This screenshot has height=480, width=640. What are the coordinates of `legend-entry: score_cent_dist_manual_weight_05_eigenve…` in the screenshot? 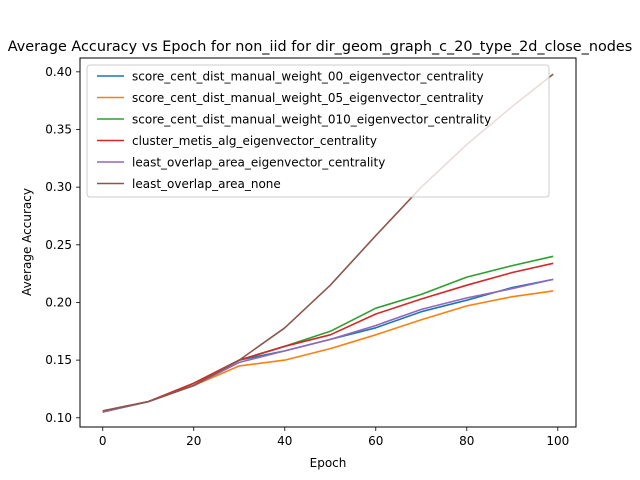 It's located at (308, 98).